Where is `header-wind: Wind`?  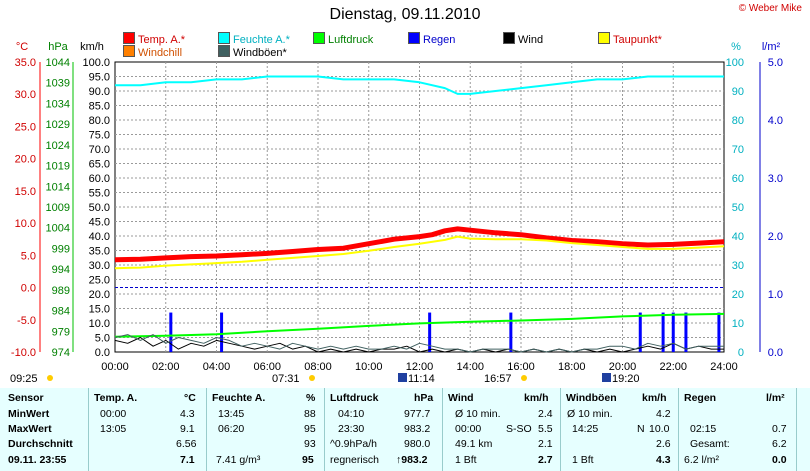
header-wind: Wind is located at coordinates (461, 398).